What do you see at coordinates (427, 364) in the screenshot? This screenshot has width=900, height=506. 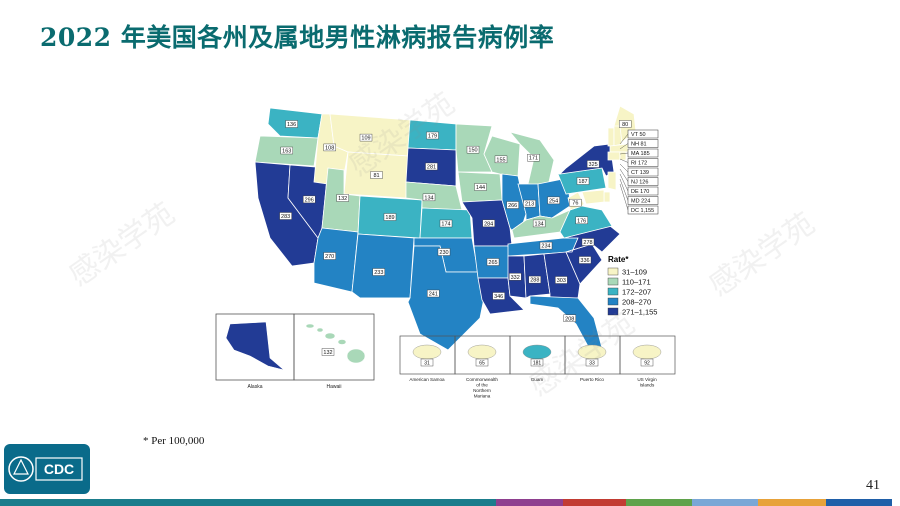 I see `territory-value: 31` at bounding box center [427, 364].